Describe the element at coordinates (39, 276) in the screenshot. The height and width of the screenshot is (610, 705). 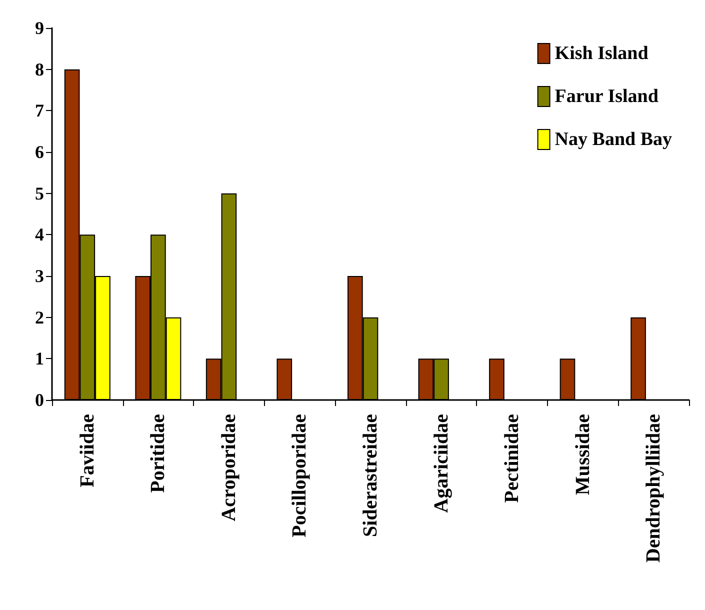
I see `y-tick-label: 3` at that location.